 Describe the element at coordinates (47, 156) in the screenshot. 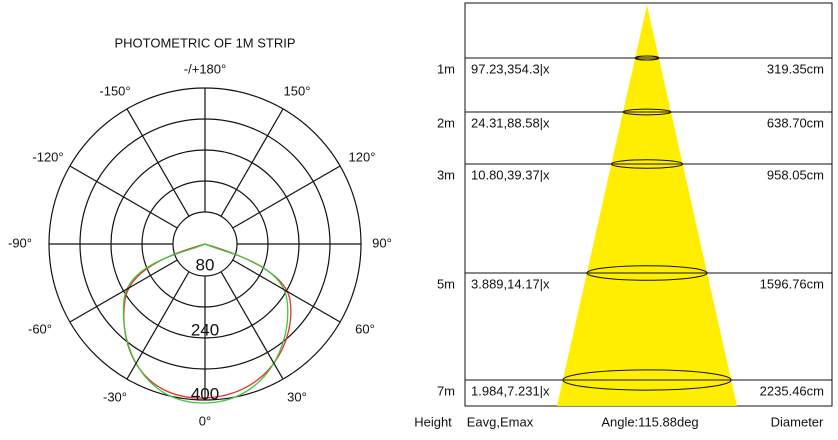

I see `angle-label: -120°` at that location.